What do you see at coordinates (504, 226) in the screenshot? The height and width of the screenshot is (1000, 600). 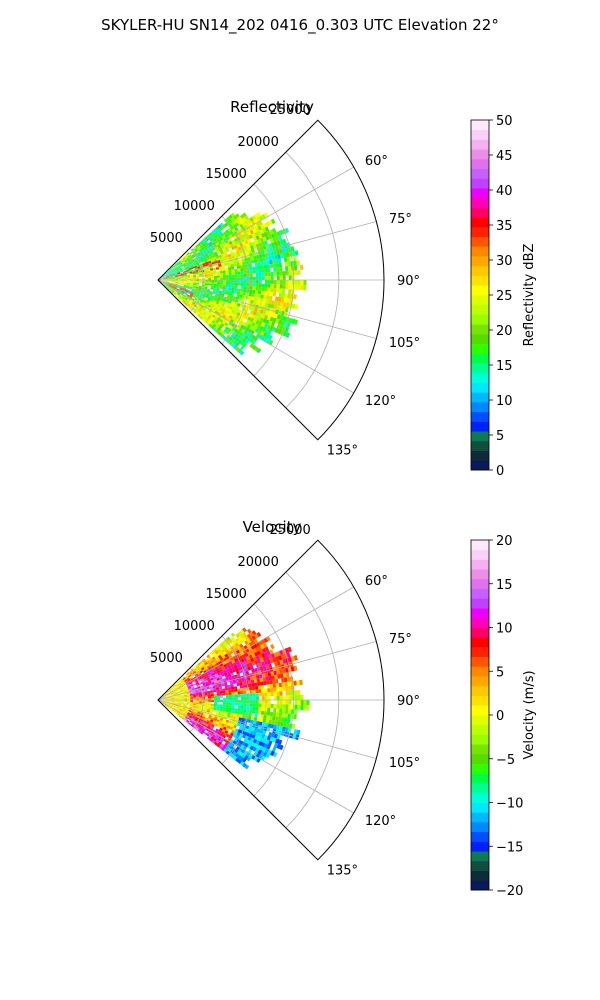 I see `colorbar-tick-label: 35` at bounding box center [504, 226].